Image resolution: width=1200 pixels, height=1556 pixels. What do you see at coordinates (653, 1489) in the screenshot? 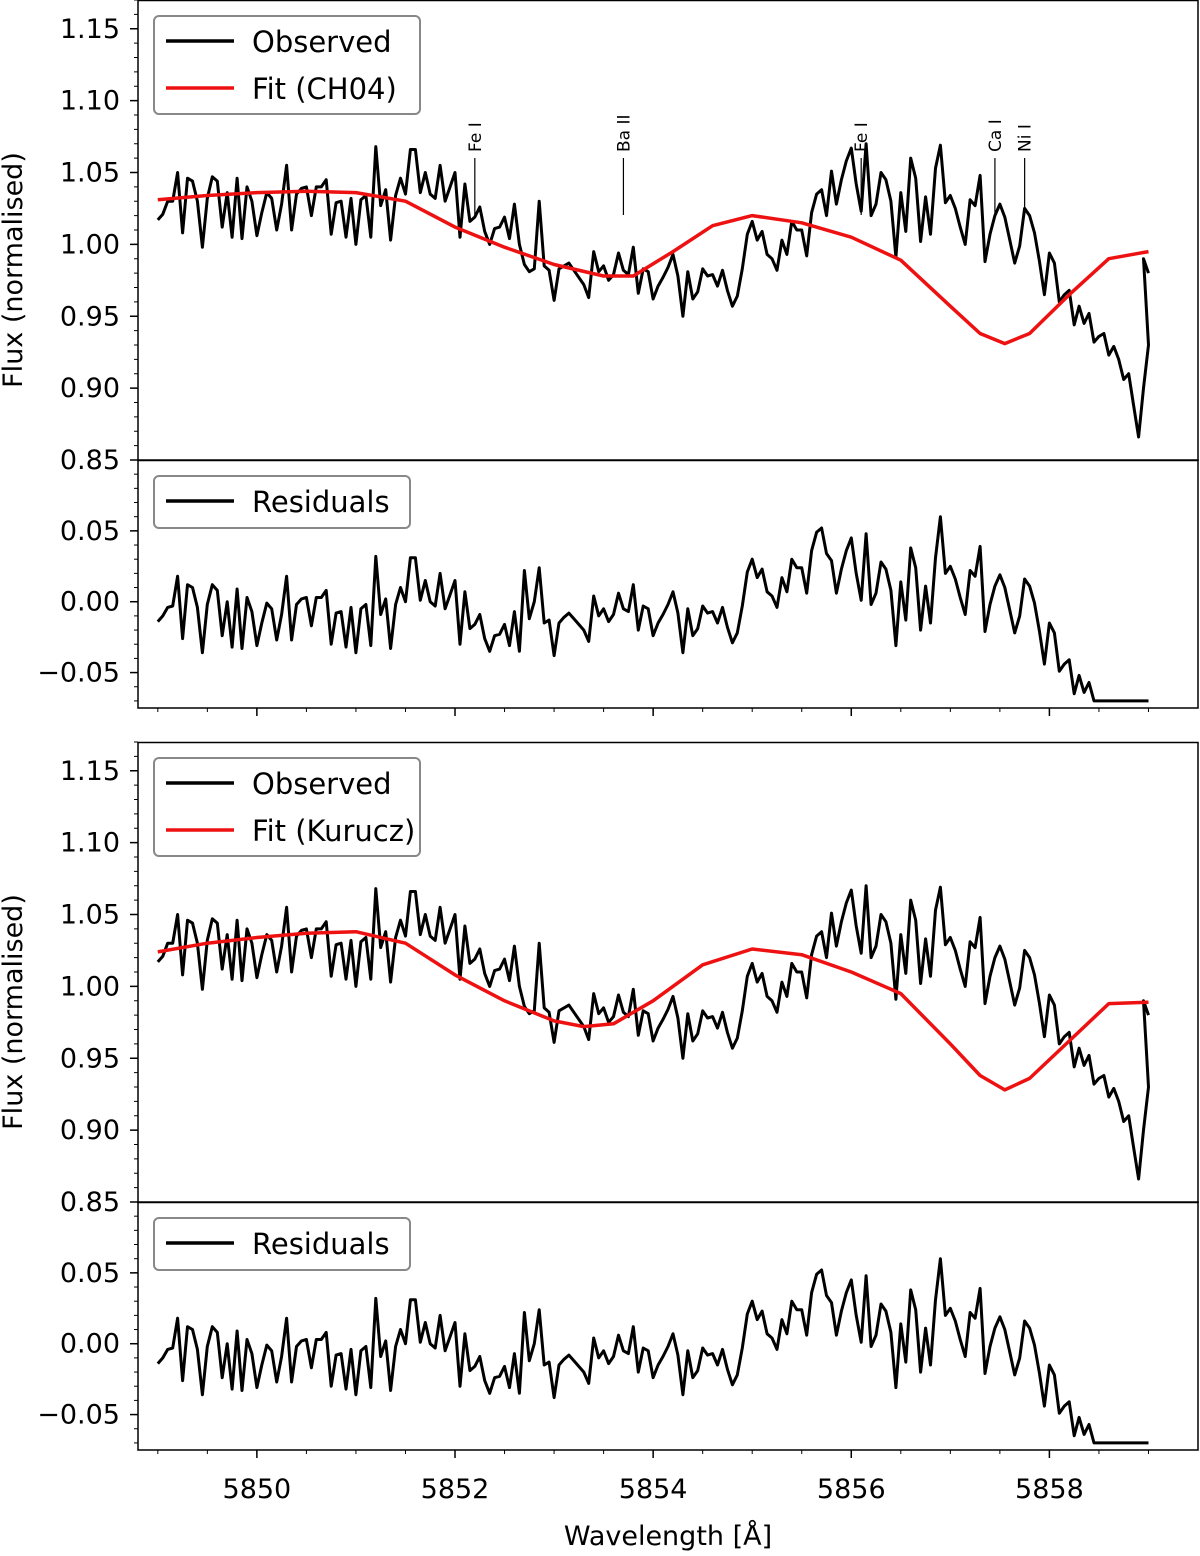
I see `xtick-label: 5854` at bounding box center [653, 1489].